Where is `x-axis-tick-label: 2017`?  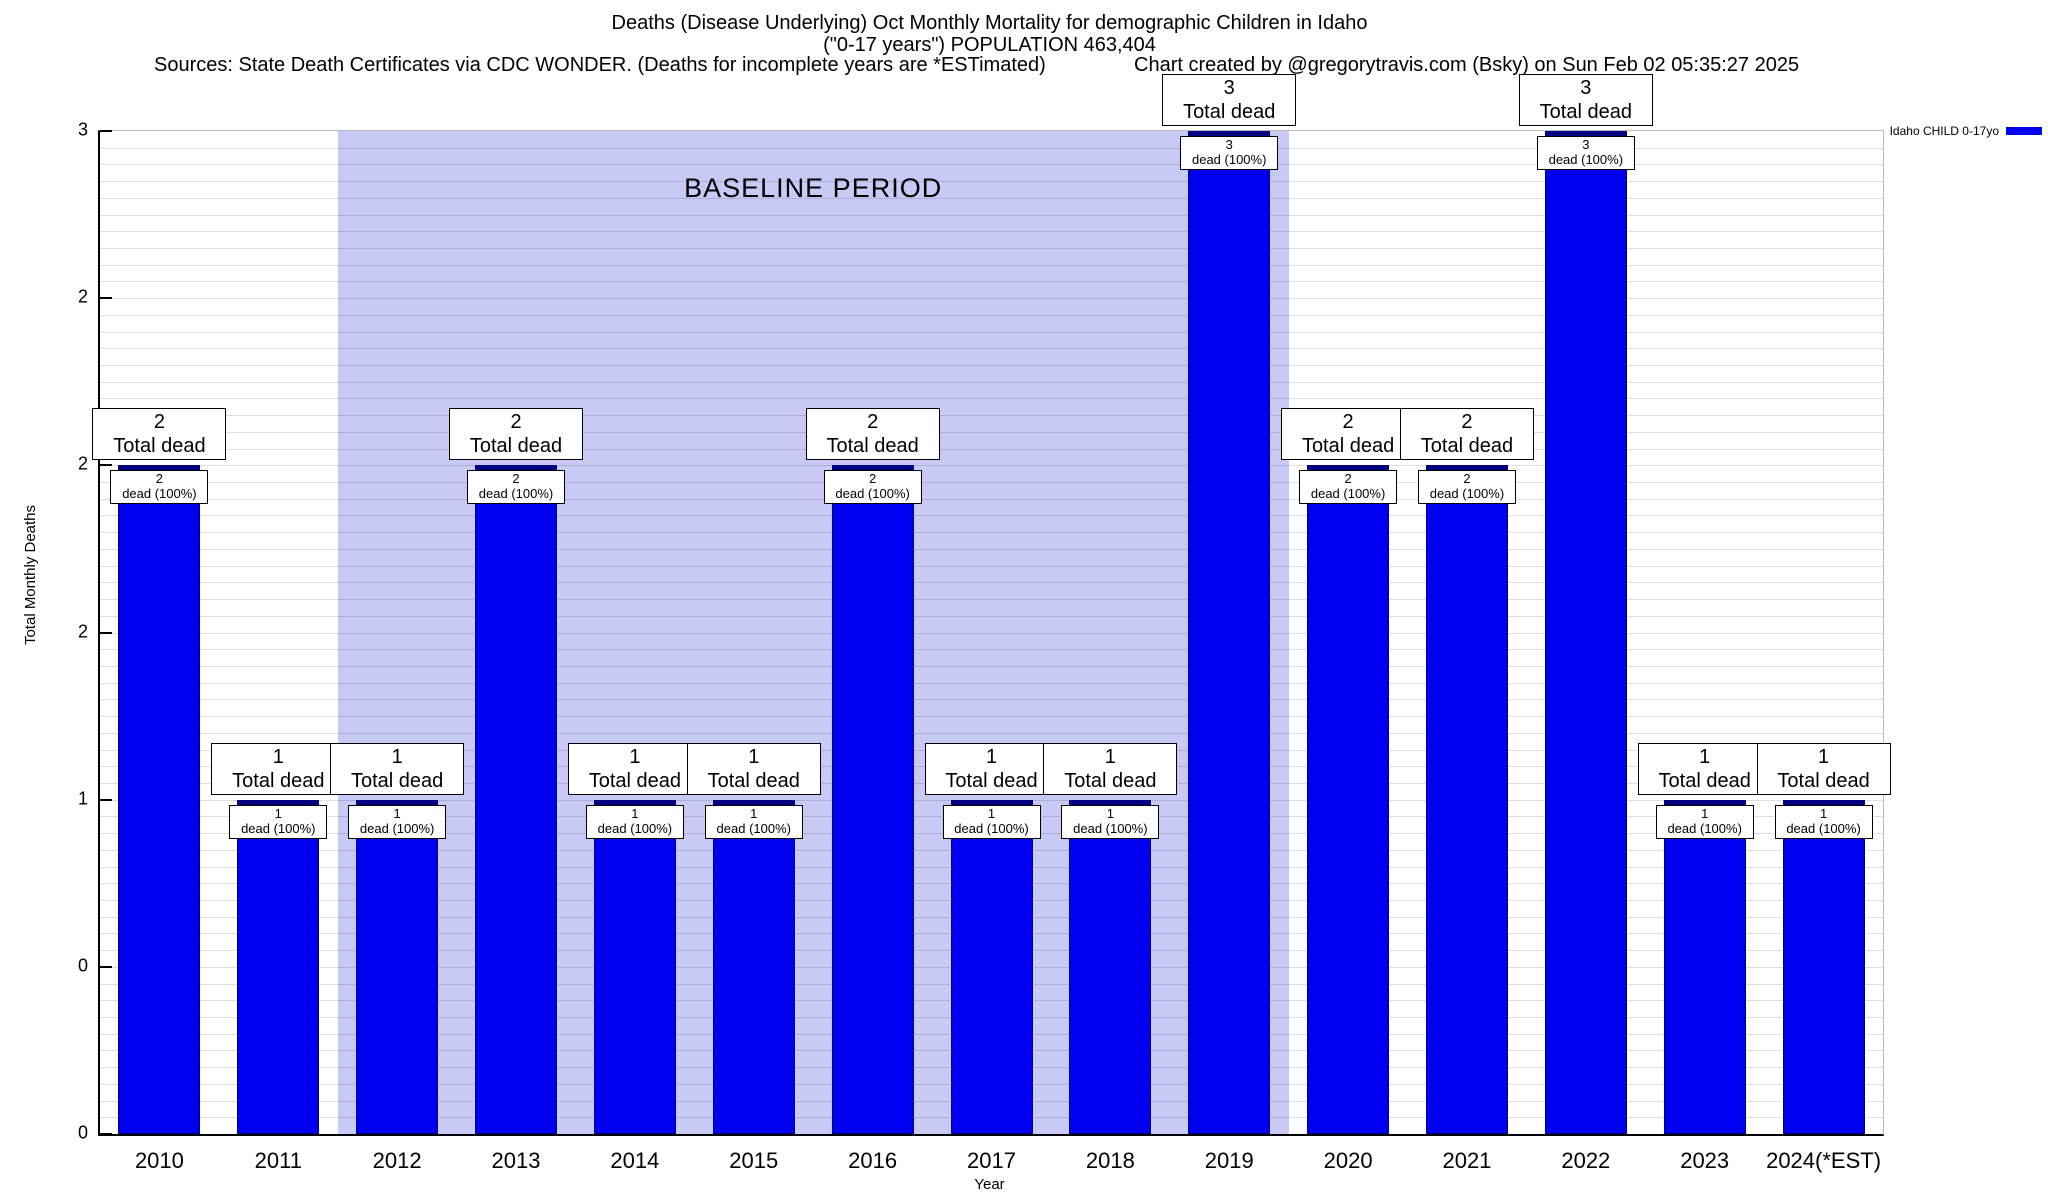 x-axis-tick-label: 2017 is located at coordinates (991, 1160).